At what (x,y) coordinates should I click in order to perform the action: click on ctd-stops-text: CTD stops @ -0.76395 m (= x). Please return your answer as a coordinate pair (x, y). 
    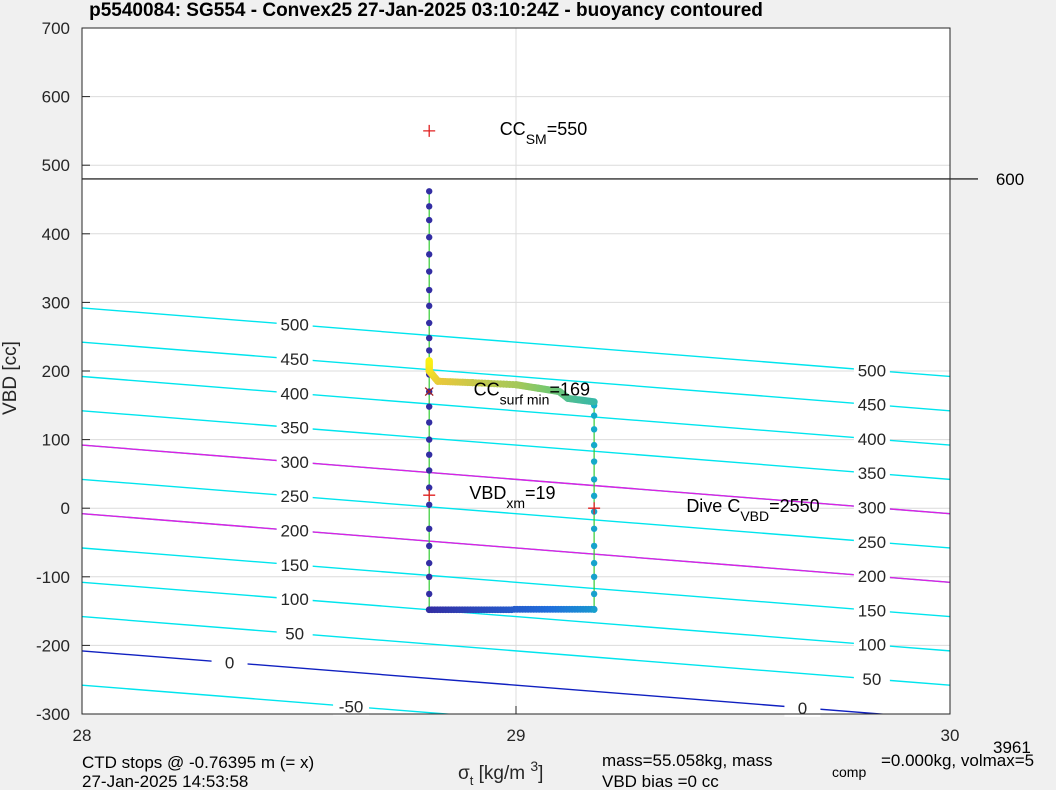
    Looking at the image, I should click on (198, 762).